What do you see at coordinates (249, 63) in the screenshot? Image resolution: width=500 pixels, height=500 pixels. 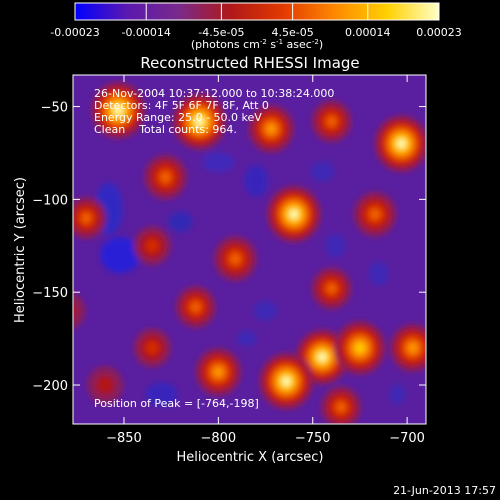 I see `chart-title: Reconstructed RHESSI Image` at bounding box center [249, 63].